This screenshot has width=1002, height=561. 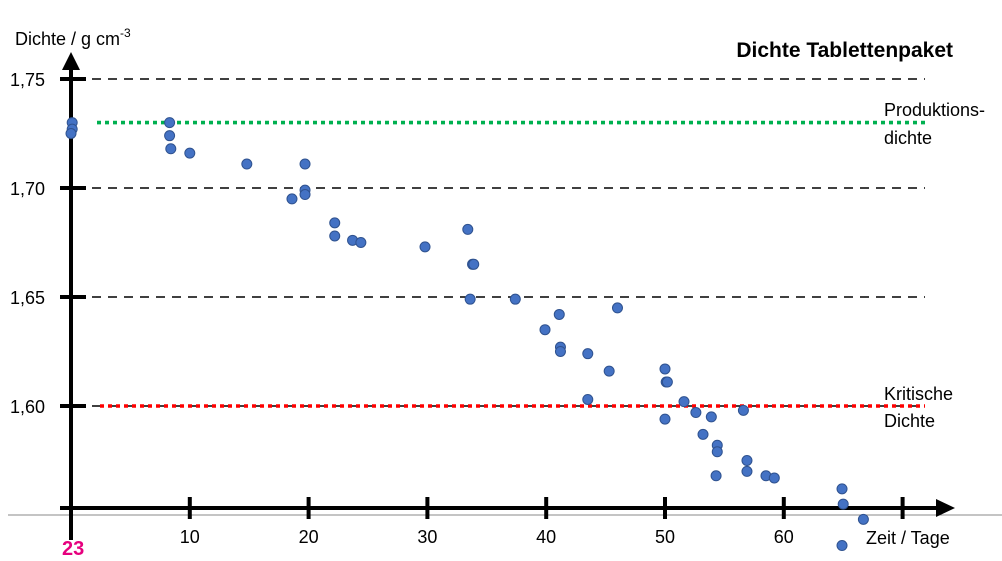 What do you see at coordinates (908, 538) in the screenshot?
I see `x-axis-label: Zeit / Tage` at bounding box center [908, 538].